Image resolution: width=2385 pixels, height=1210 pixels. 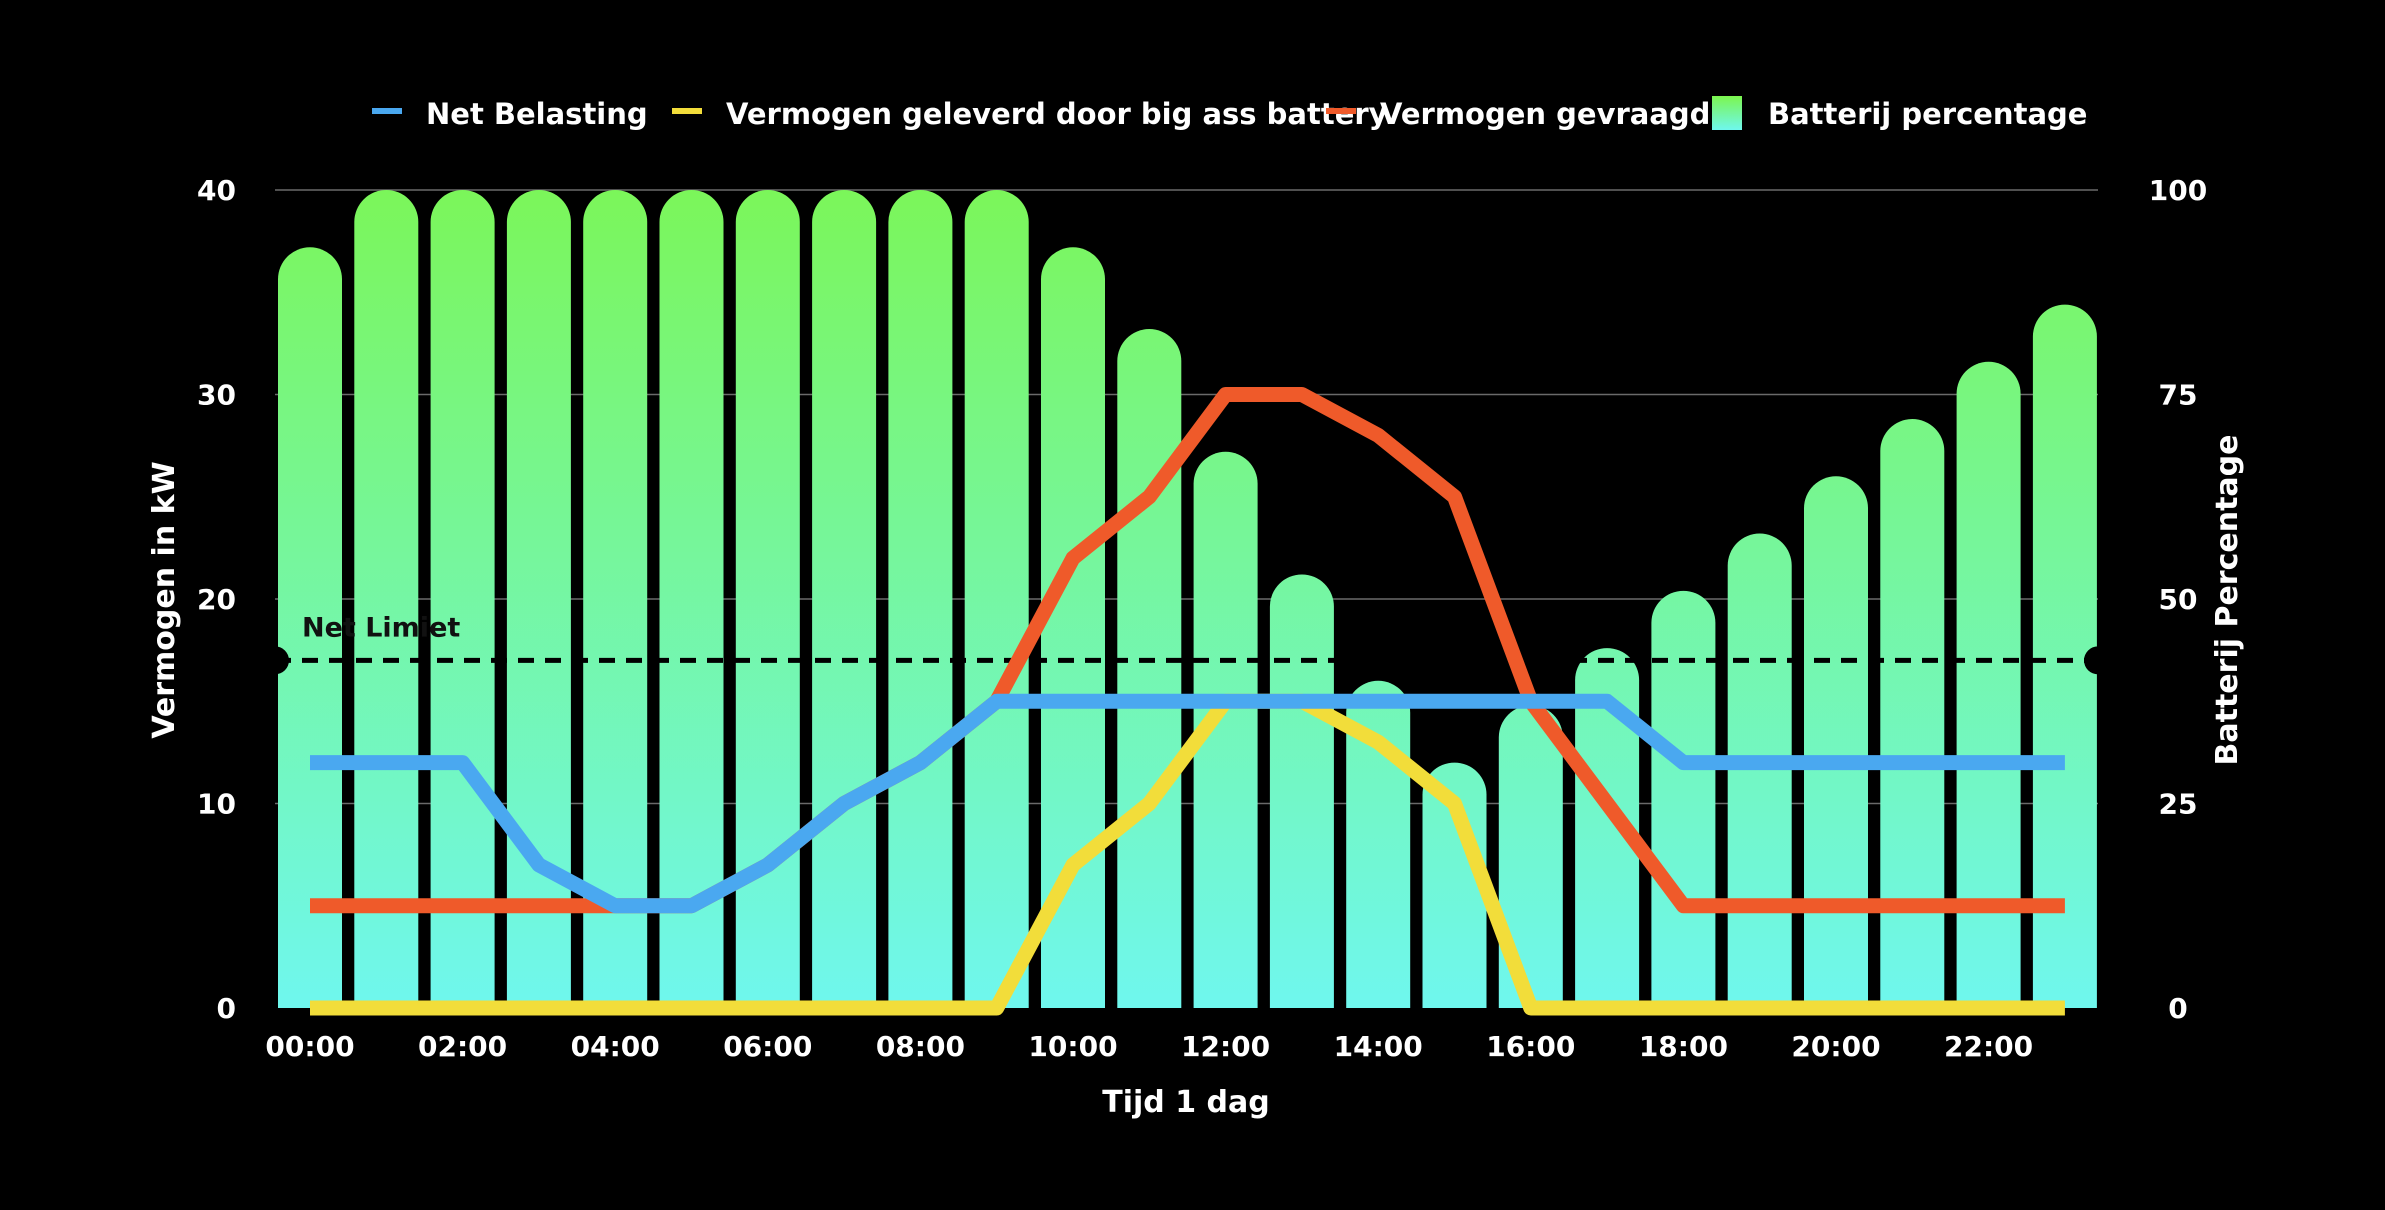 I want to click on x-tick-label: 10:00, so click(x=1072, y=1046).